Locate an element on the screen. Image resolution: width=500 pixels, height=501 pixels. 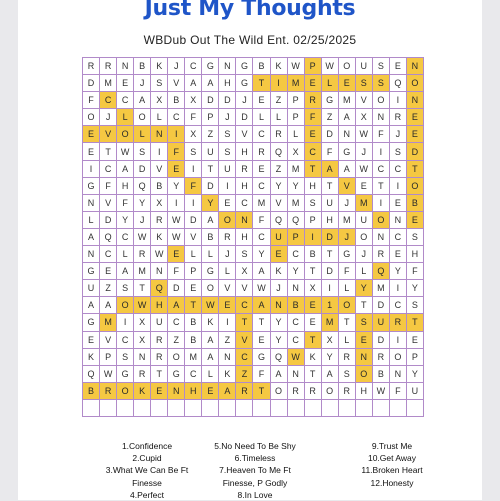
grid-cell: Q is located at coordinates (279, 357).